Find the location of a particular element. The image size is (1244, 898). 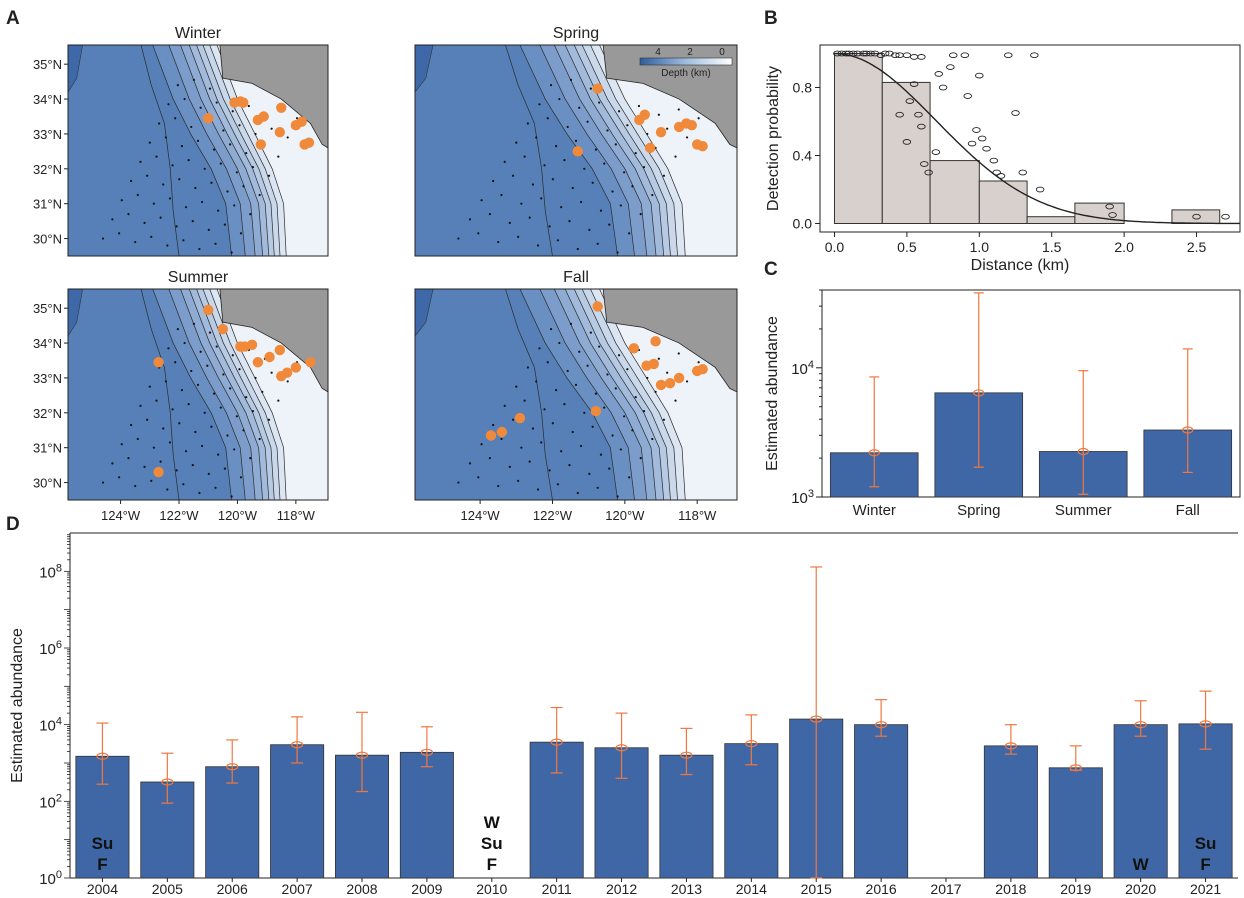

map-content is located at coordinates (576, 394).